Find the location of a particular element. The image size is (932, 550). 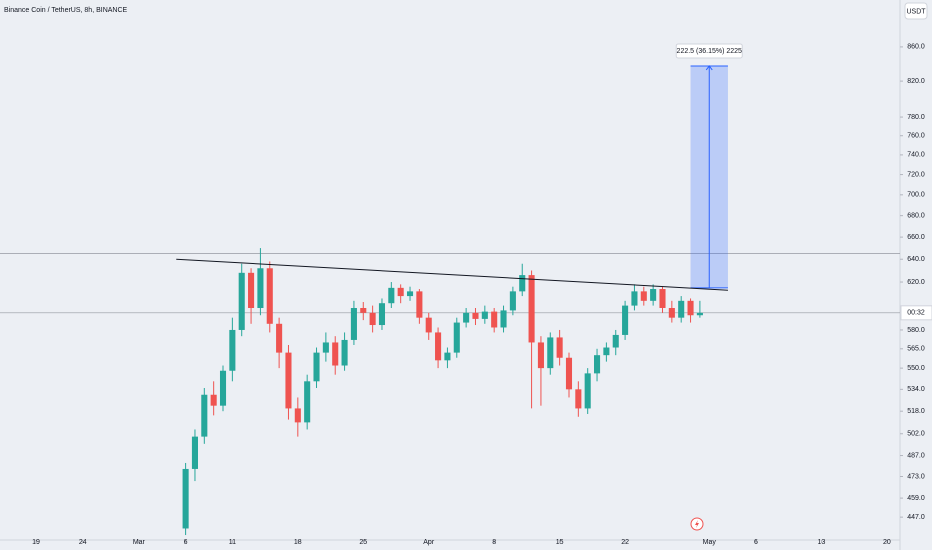

y-tick-label: 565.0 is located at coordinates (916, 349).